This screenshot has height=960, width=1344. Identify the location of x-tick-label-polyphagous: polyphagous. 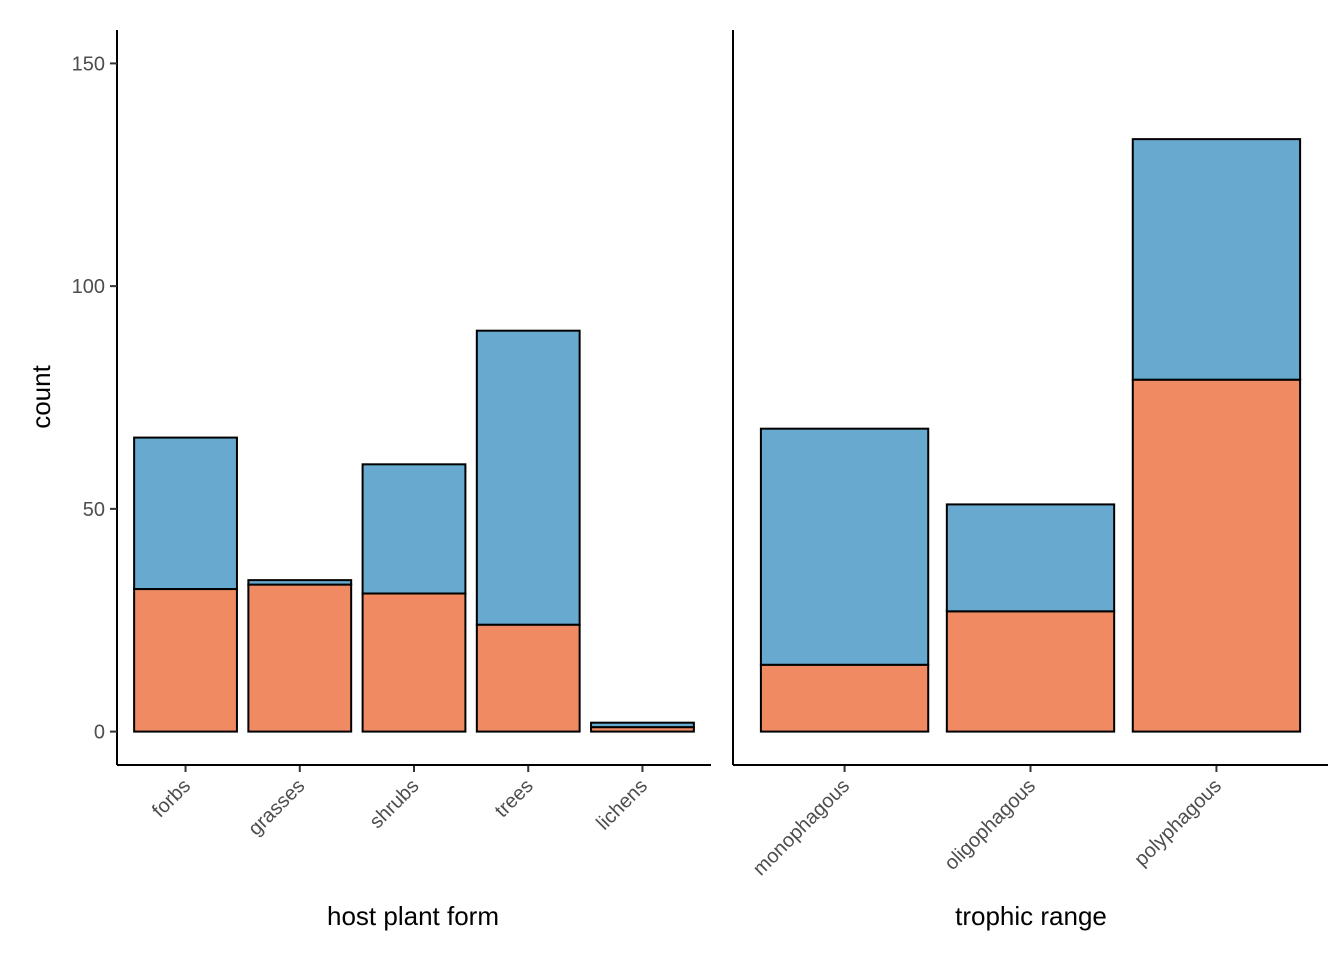
(1178, 823).